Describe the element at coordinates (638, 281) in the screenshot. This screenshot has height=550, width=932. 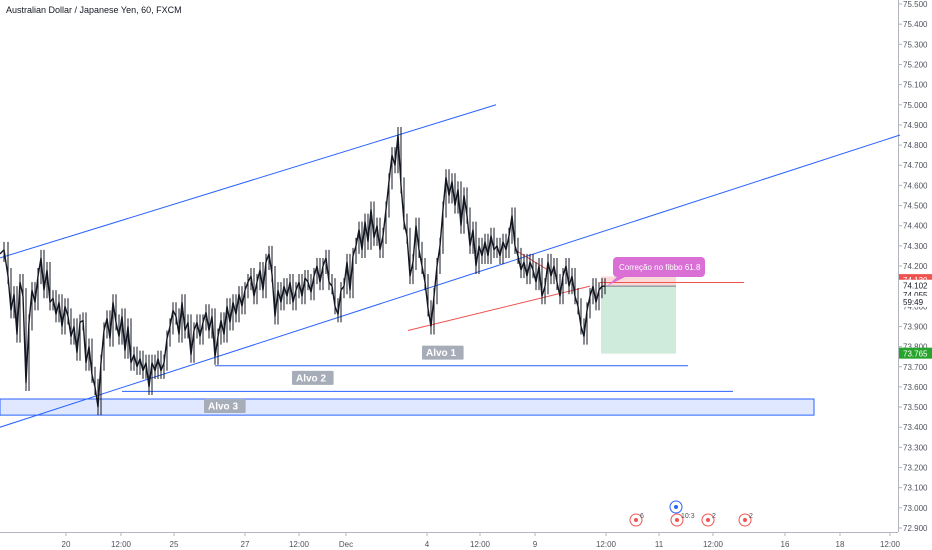
I see `stop-loss-zone` at that location.